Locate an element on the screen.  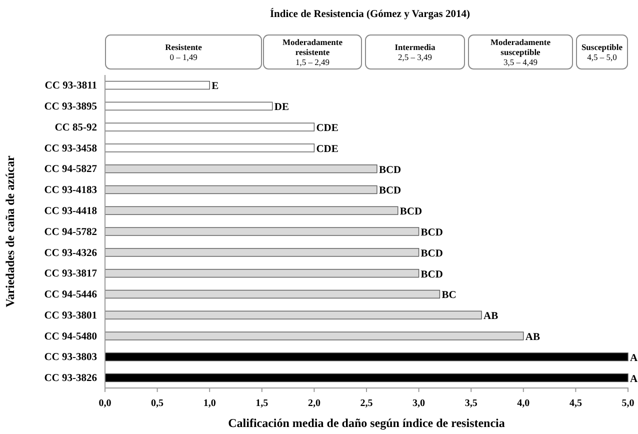
x-tick-label: 5,0 is located at coordinates (628, 403).